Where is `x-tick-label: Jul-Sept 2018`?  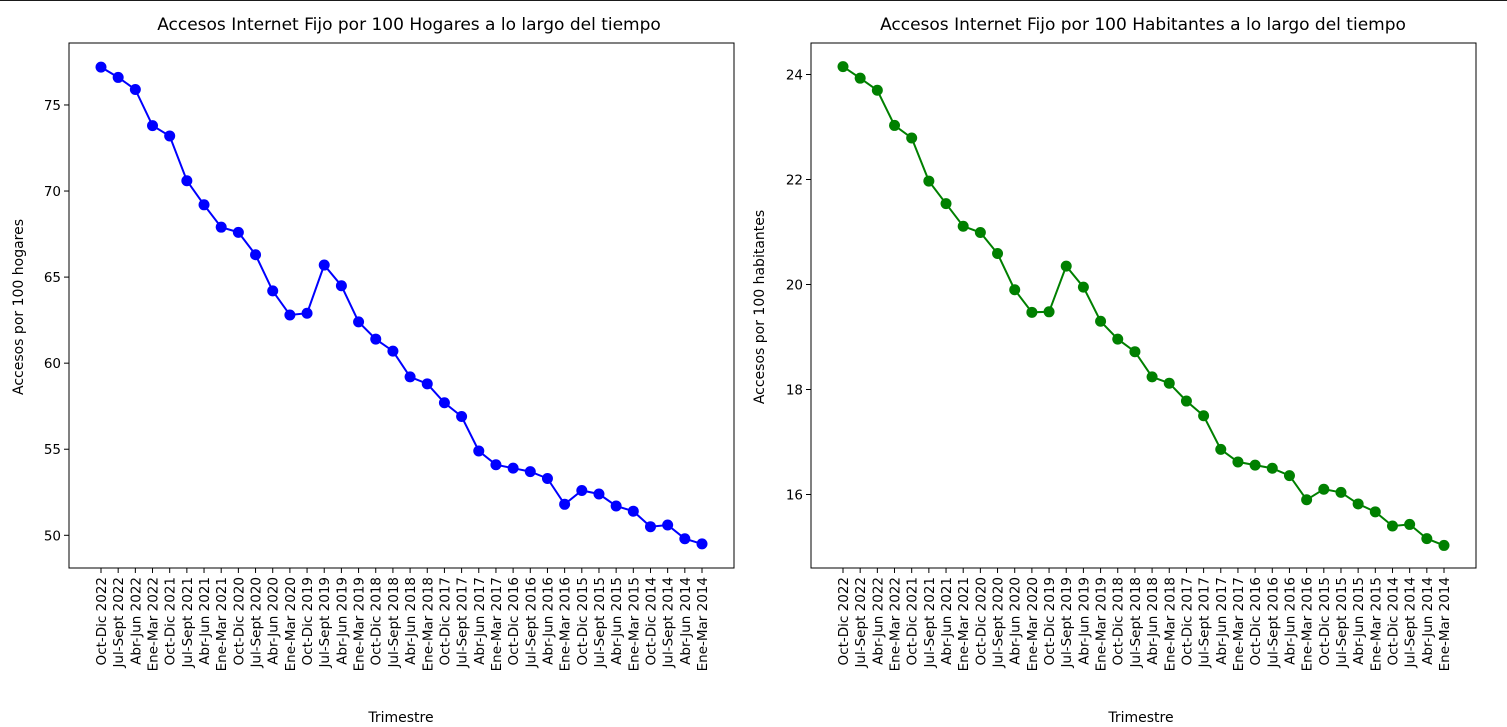 x-tick-label: Jul-Sept 2018 is located at coordinates (394, 623).